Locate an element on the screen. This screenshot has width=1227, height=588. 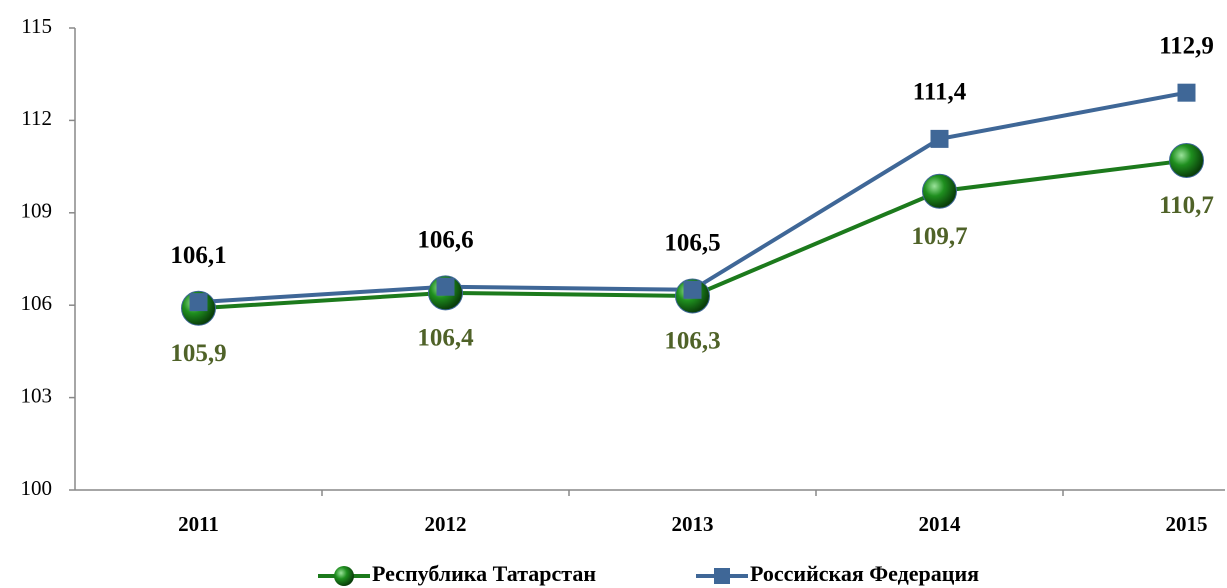
value-label: 106,4 is located at coordinates (445, 338).